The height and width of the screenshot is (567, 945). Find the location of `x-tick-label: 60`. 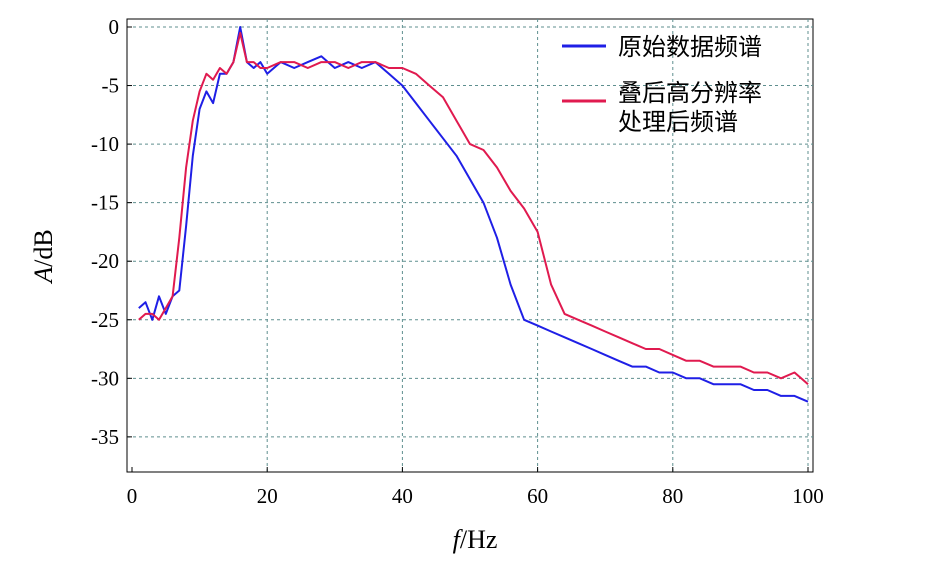

x-tick-label: 60 is located at coordinates (537, 496).